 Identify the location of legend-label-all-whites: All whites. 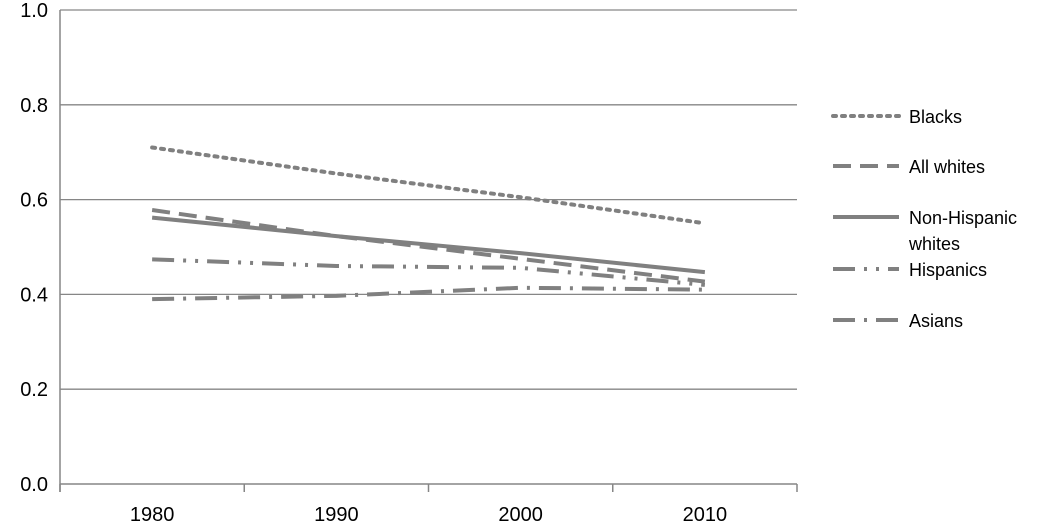
(947, 167).